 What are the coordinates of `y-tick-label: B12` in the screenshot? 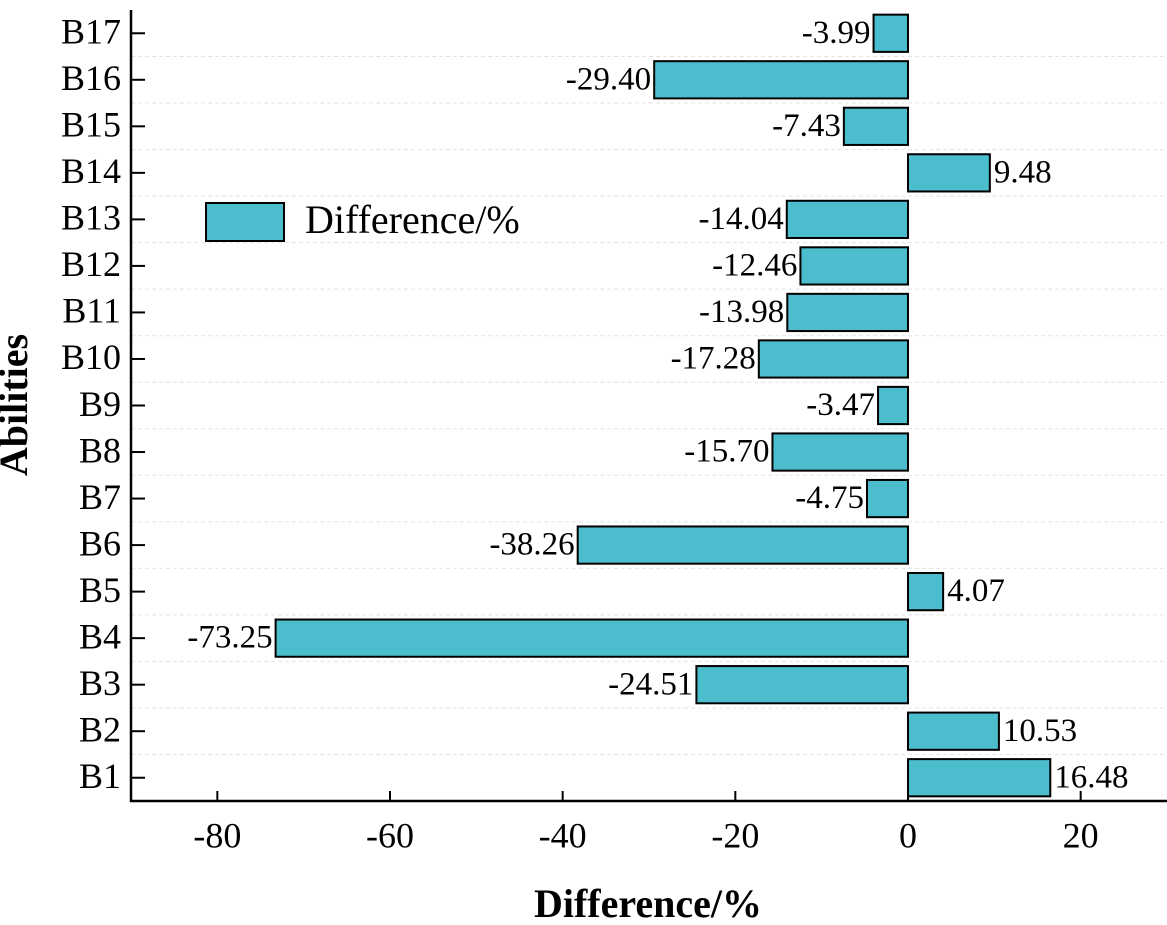 It's located at (91, 264).